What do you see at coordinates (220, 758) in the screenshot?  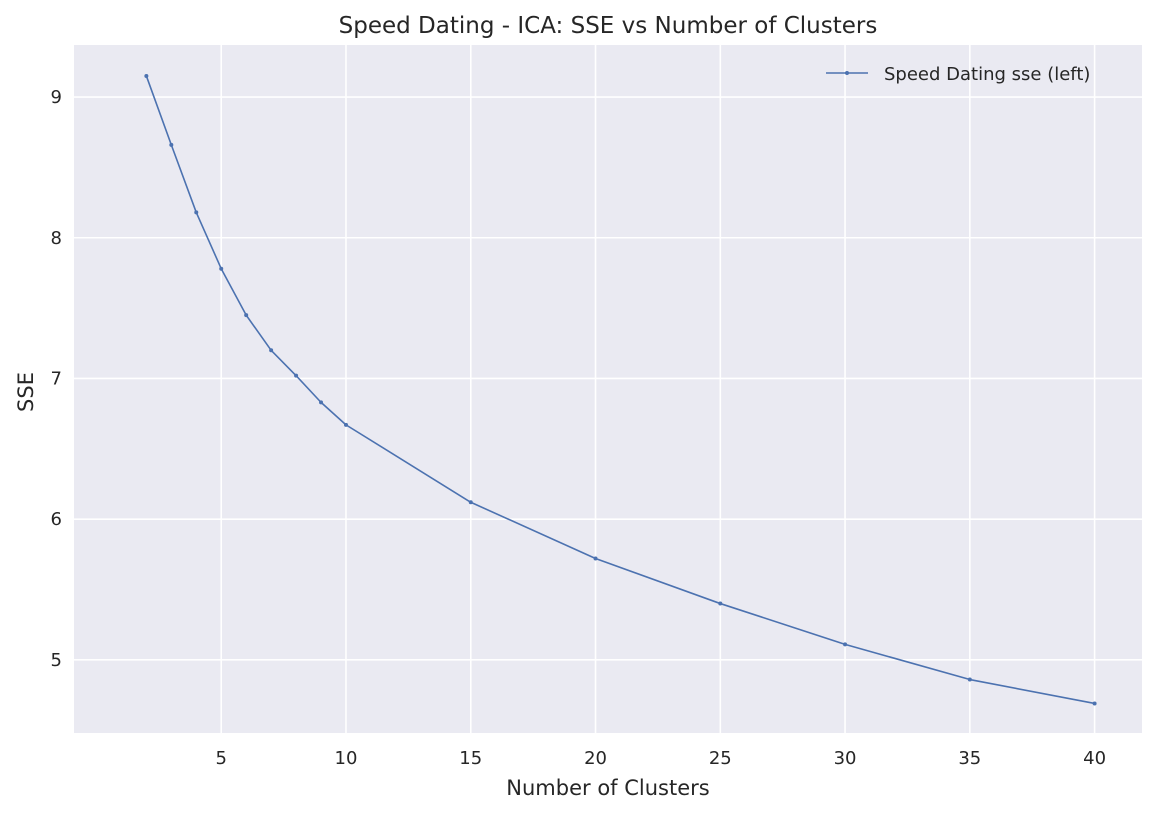 I see `x-tick-label: 5` at bounding box center [220, 758].